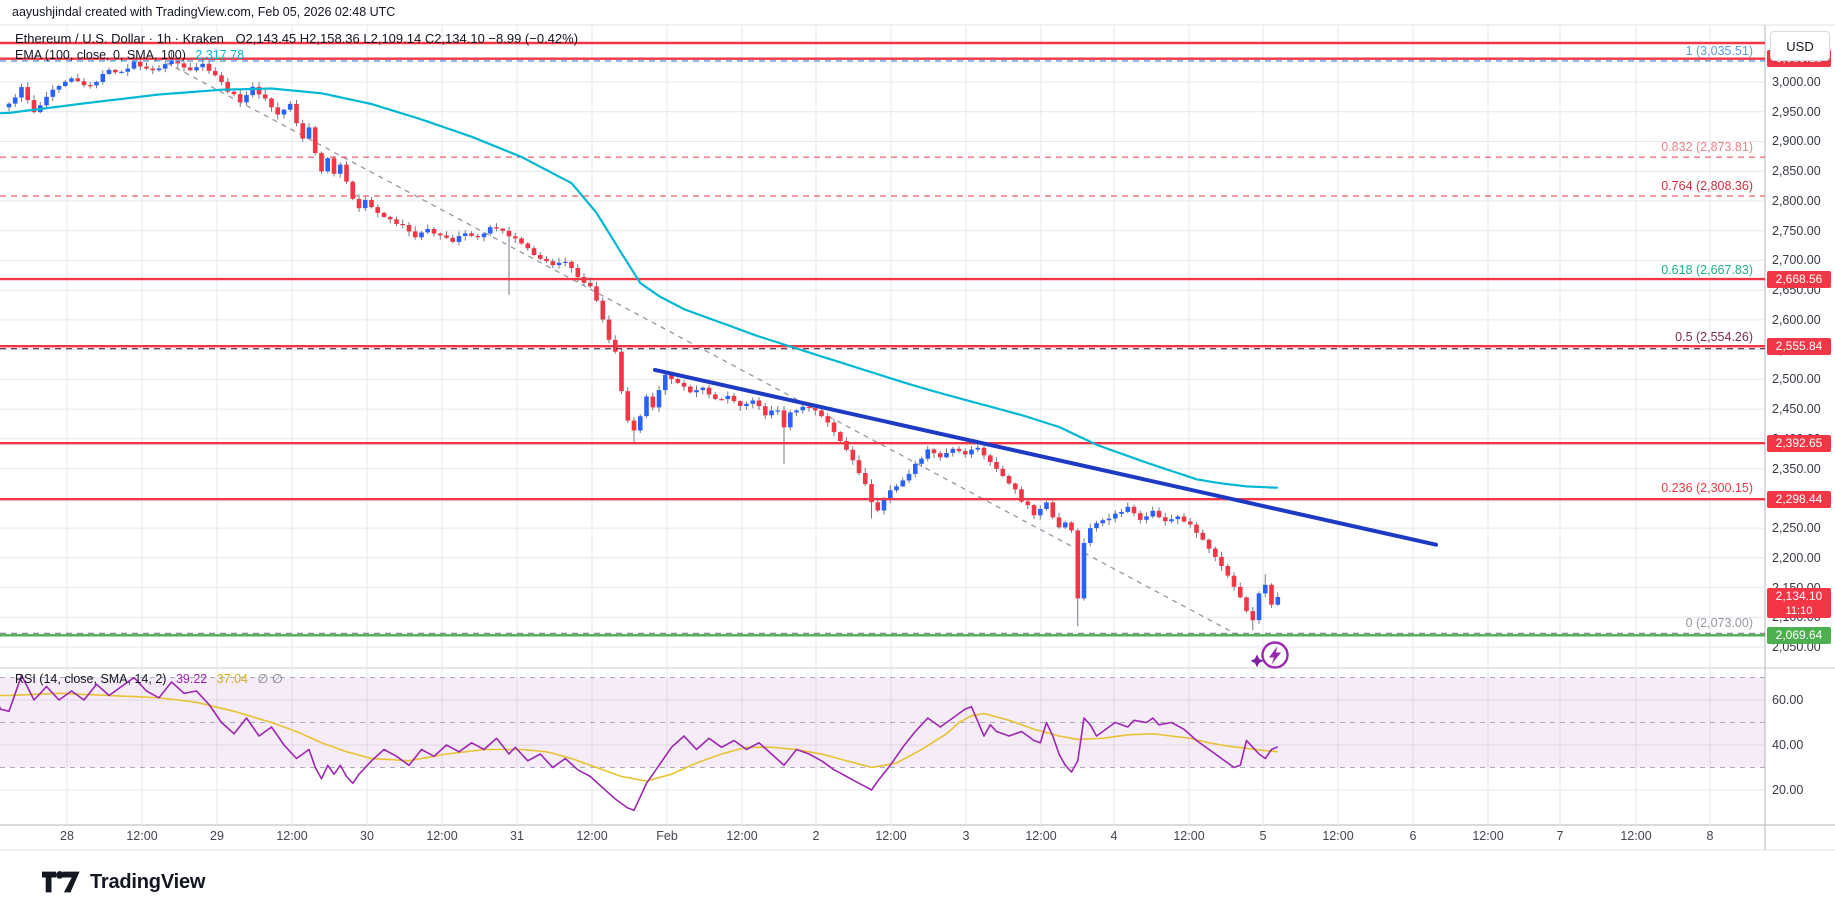 The image size is (1835, 913). What do you see at coordinates (1796, 260) in the screenshot?
I see `price-tick-2700: 2,700.00` at bounding box center [1796, 260].